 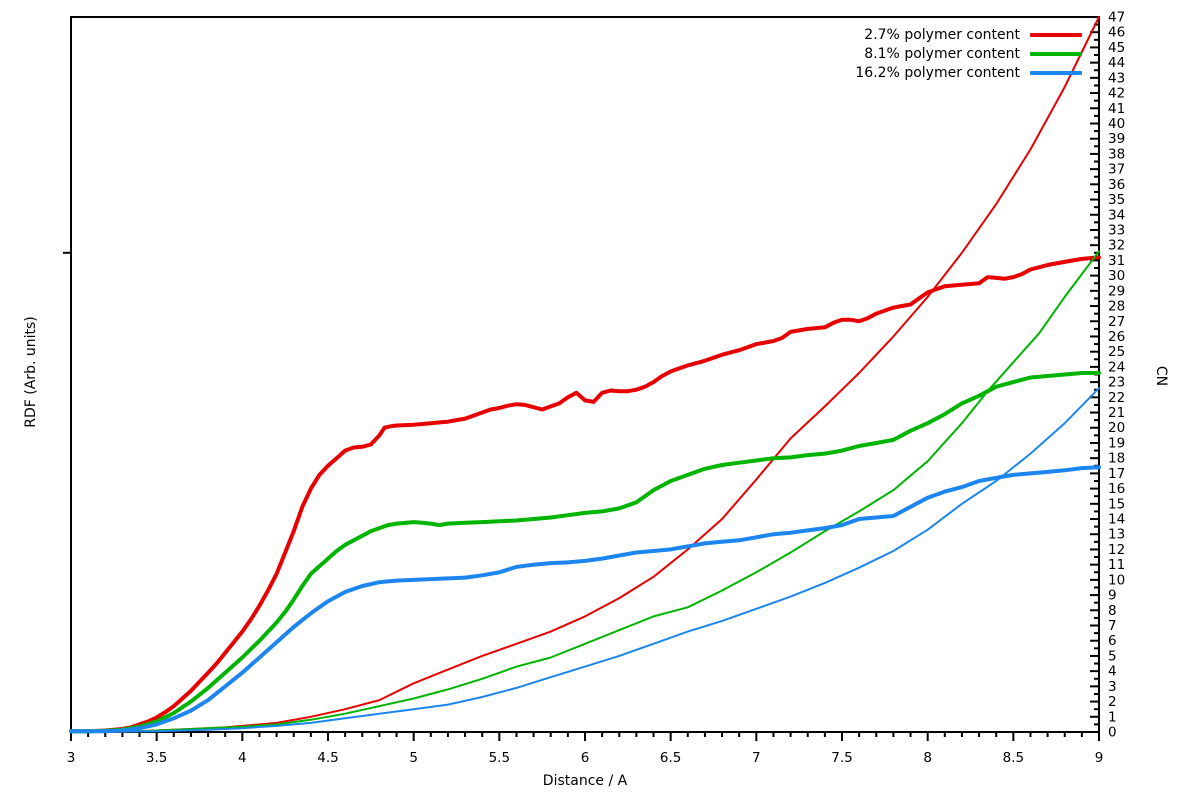 I want to click on x-tick-label: 5.5, so click(x=499, y=758).